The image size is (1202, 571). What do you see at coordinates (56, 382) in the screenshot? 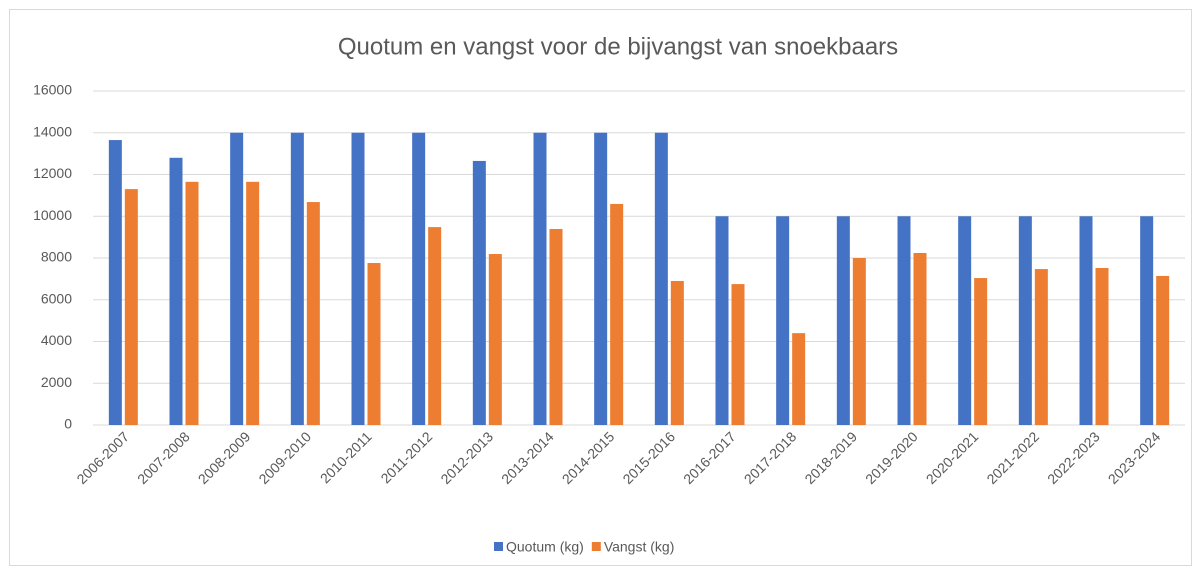
I see `y-tick-label: 2000` at bounding box center [56, 382].